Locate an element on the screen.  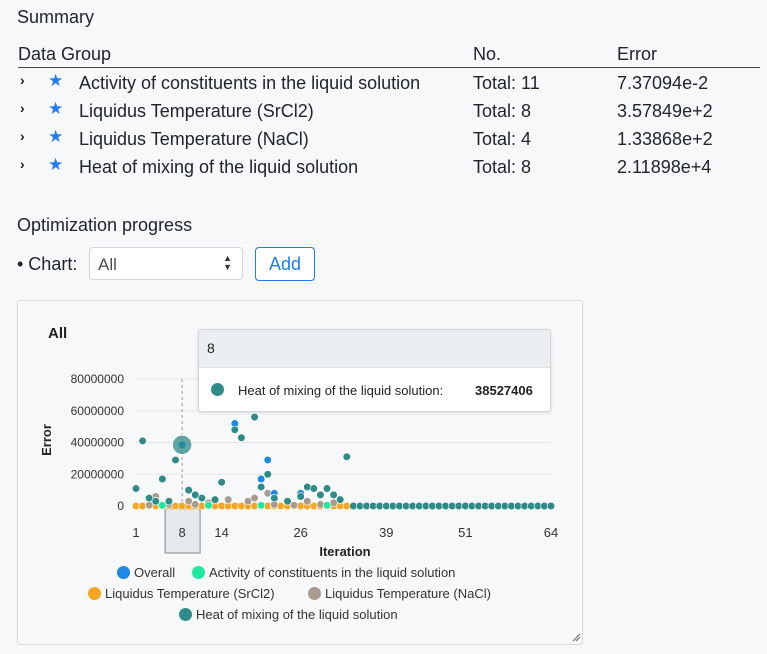
resize-handle-icon is located at coordinates (576, 637).